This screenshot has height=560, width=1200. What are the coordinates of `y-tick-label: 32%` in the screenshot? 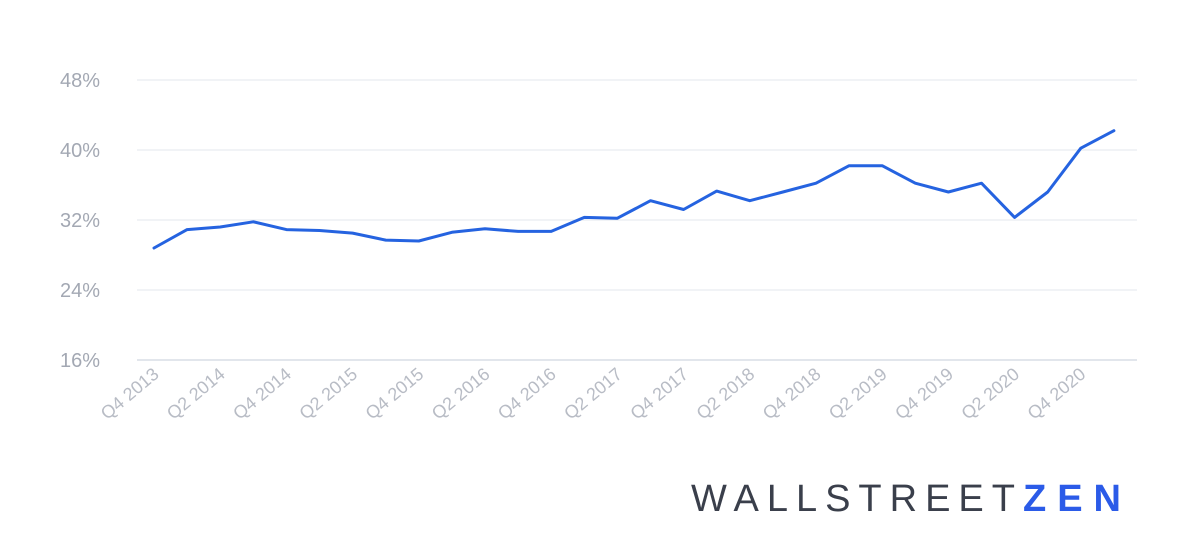 It's located at (80, 221).